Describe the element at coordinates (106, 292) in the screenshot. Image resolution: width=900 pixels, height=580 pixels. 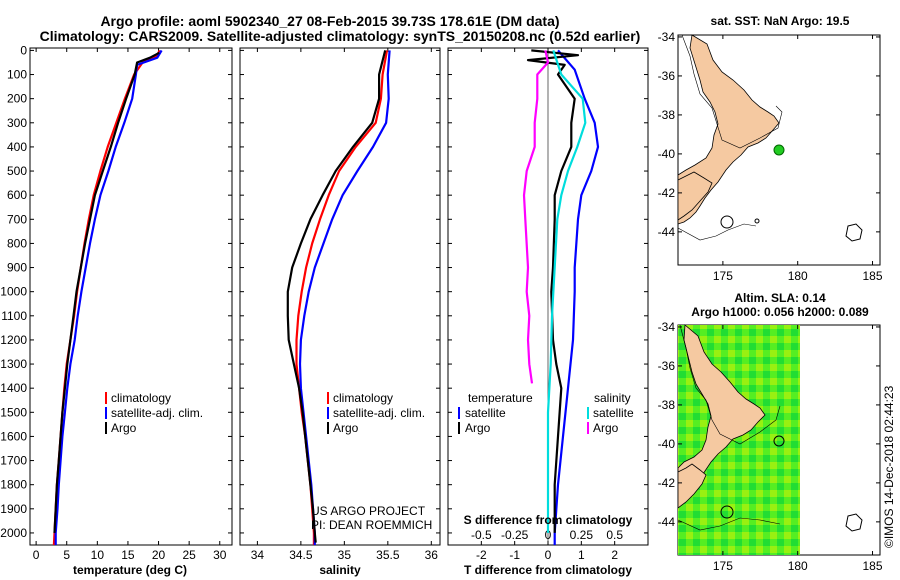
I see `series-argo` at that location.